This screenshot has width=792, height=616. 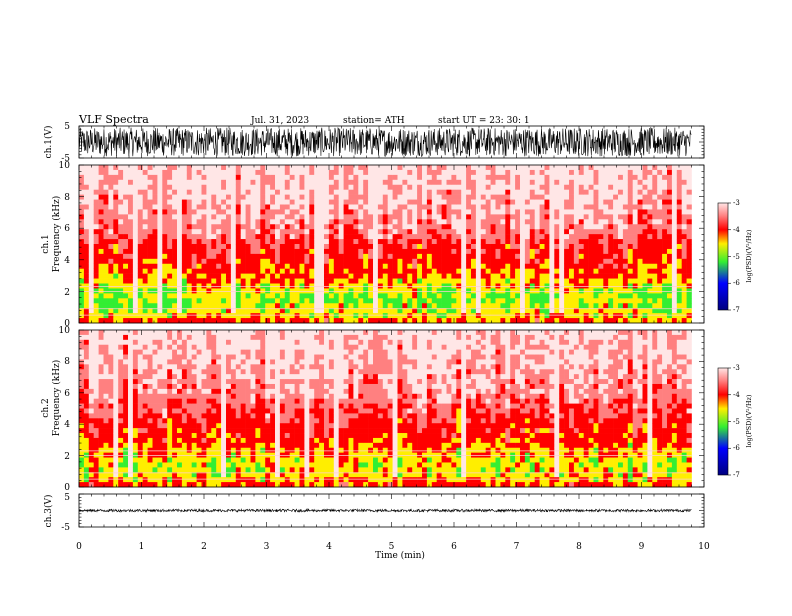 What do you see at coordinates (67, 198) in the screenshot?
I see `ch1-freq-tick-8: 8` at bounding box center [67, 198].